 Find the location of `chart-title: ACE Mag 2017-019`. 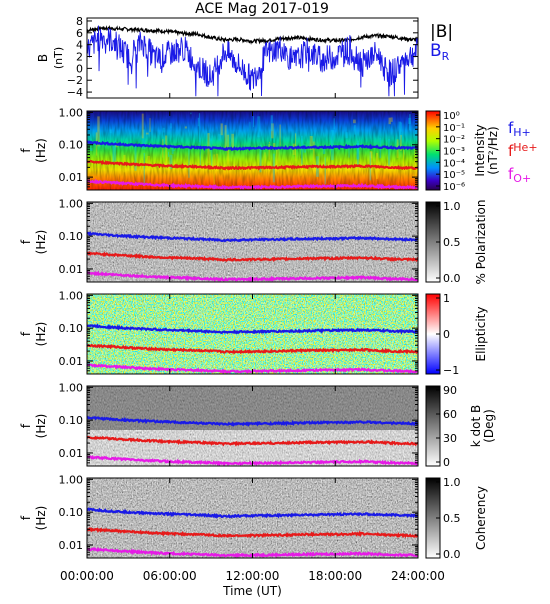

chart-title: ACE Mag 2017-019 is located at coordinates (262, 9).